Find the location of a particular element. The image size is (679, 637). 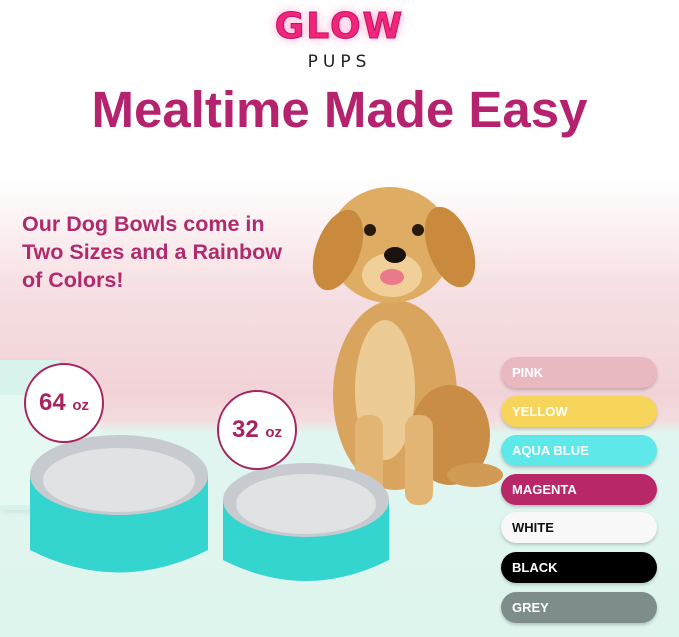

size-badge-32: 32 oz is located at coordinates (257, 430).